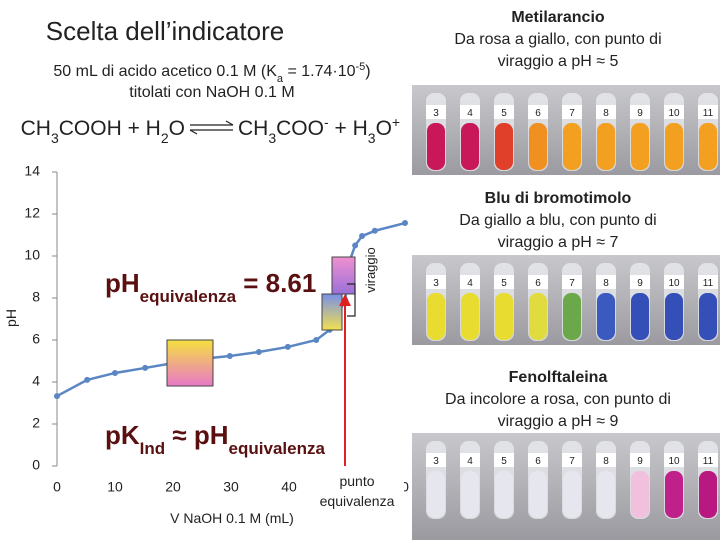 The width and height of the screenshot is (720, 540). I want to click on x-tick-label: 20, so click(173, 487).